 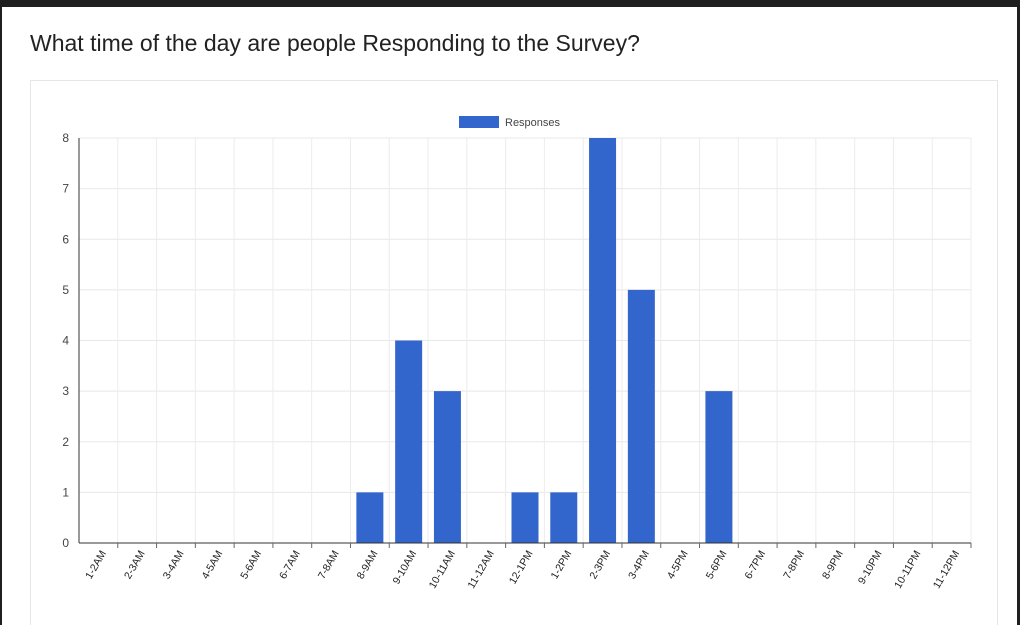 I want to click on x-tick-label: 8-9PM, so click(x=833, y=565).